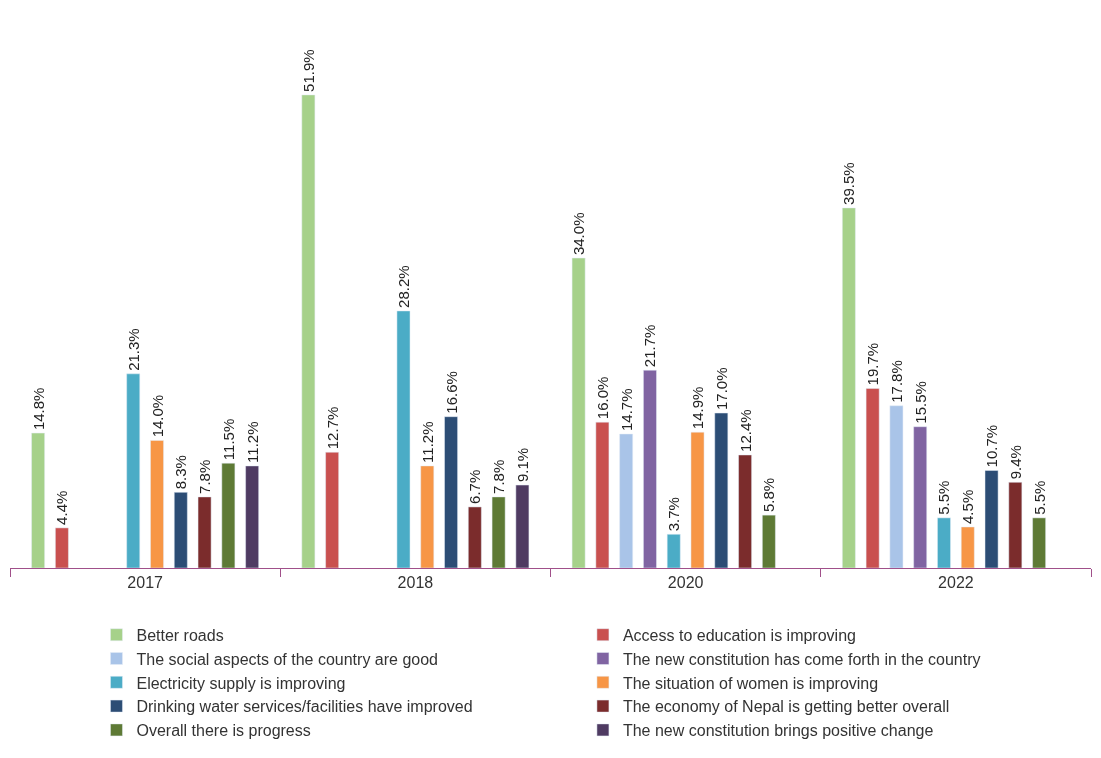 The width and height of the screenshot is (1101, 758). I want to click on legend-label: Better roads, so click(180, 635).